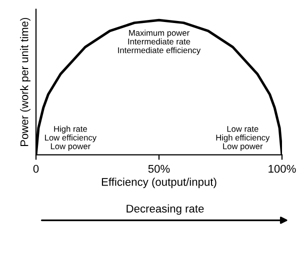 The image size is (300, 267). Describe the element at coordinates (165, 209) in the screenshot. I see `text: Decreasing rate` at that location.